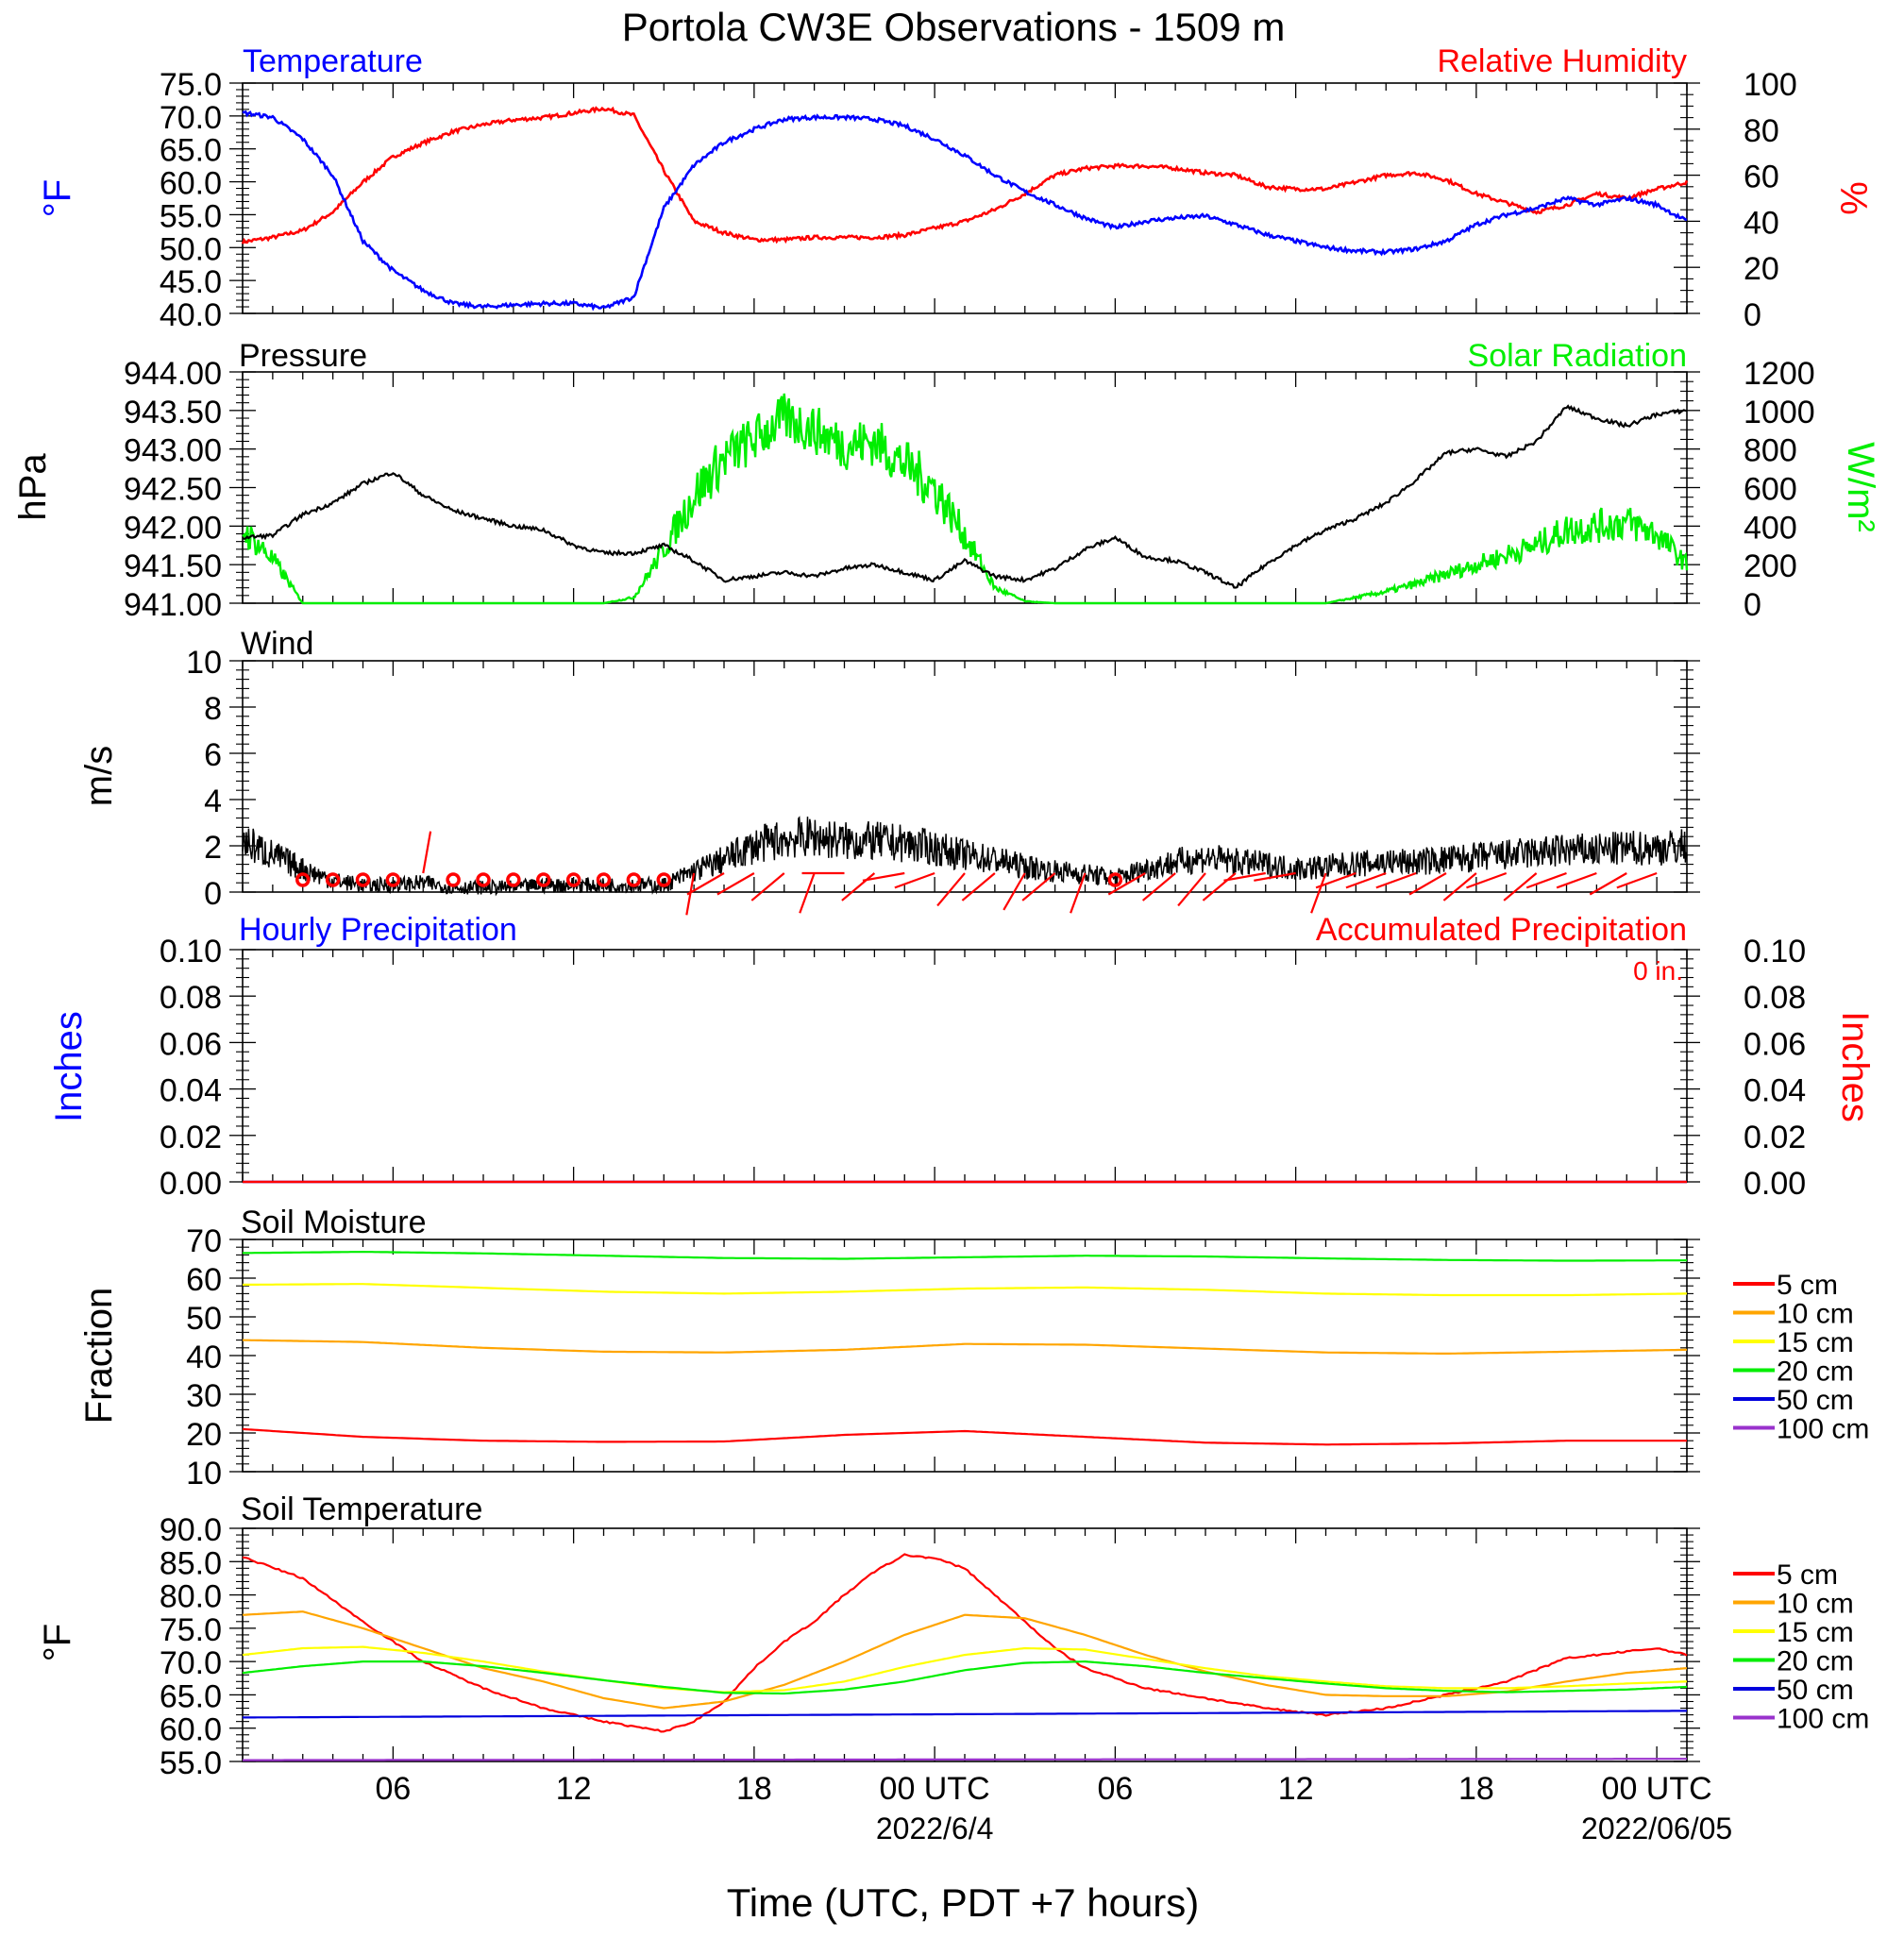 The height and width of the screenshot is (1938, 1904). Describe the element at coordinates (1658, 971) in the screenshot. I see `precip-total-label: 0 in.` at that location.